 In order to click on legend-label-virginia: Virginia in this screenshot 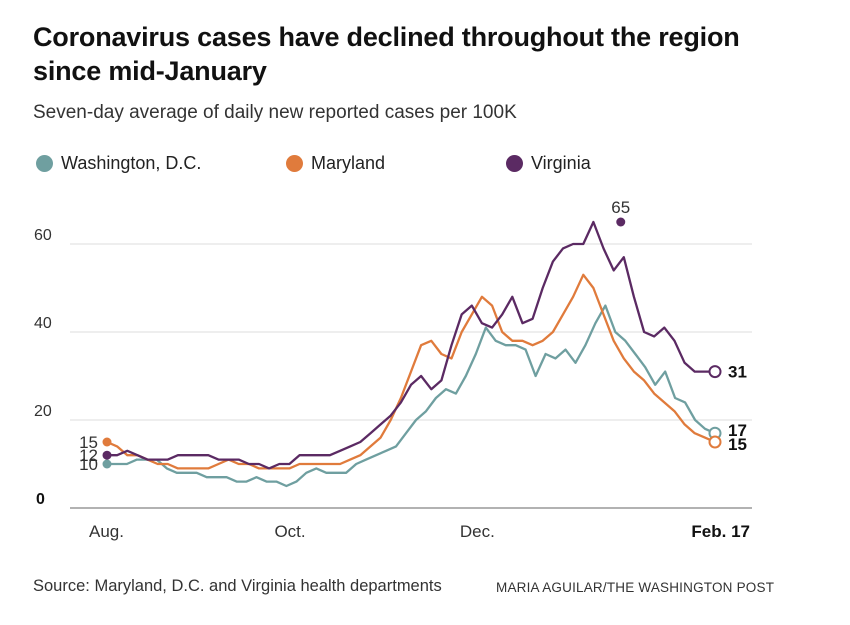, I will do `click(561, 163)`.